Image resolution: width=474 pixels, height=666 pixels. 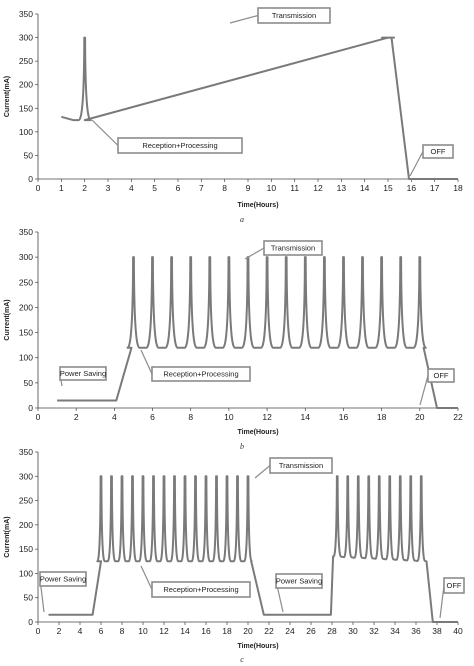 I want to click on x-tick-label: 32, so click(x=374, y=631).